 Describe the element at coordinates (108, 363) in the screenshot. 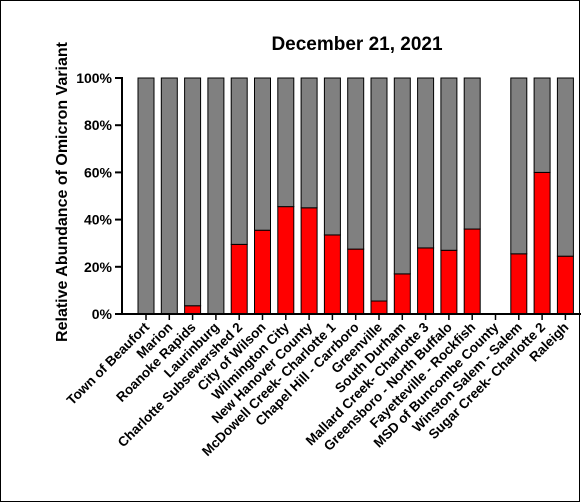

I see `x-tick-label: Town of Beaufort` at that location.